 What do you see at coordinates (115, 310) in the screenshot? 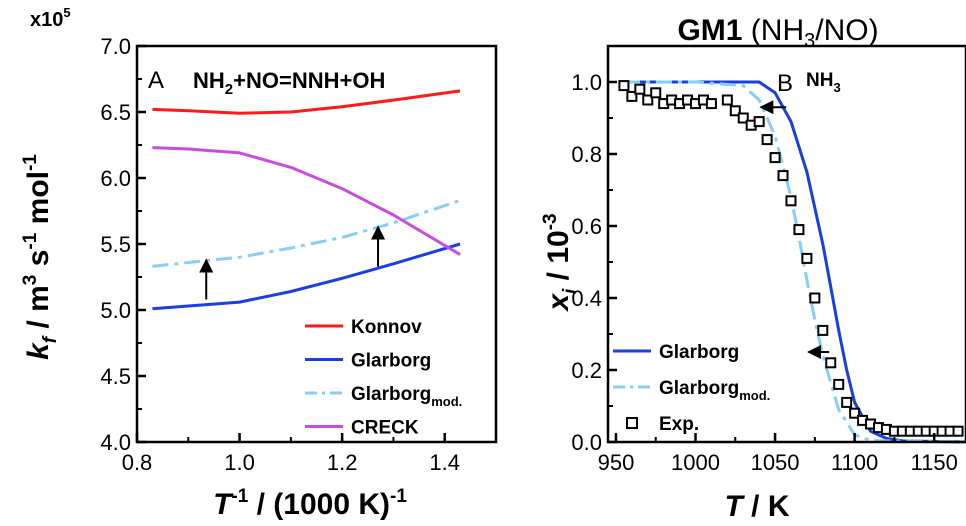
I see `panel-a-y-tick-label: 5.0` at bounding box center [115, 310].